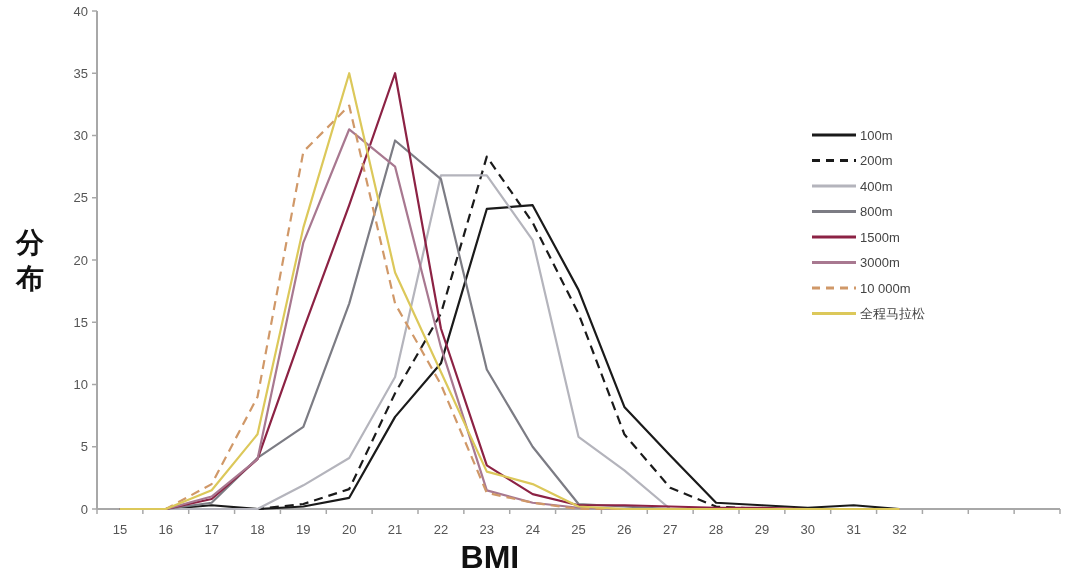  What do you see at coordinates (876, 135) in the screenshot?
I see `legend-label: 100m` at bounding box center [876, 135].